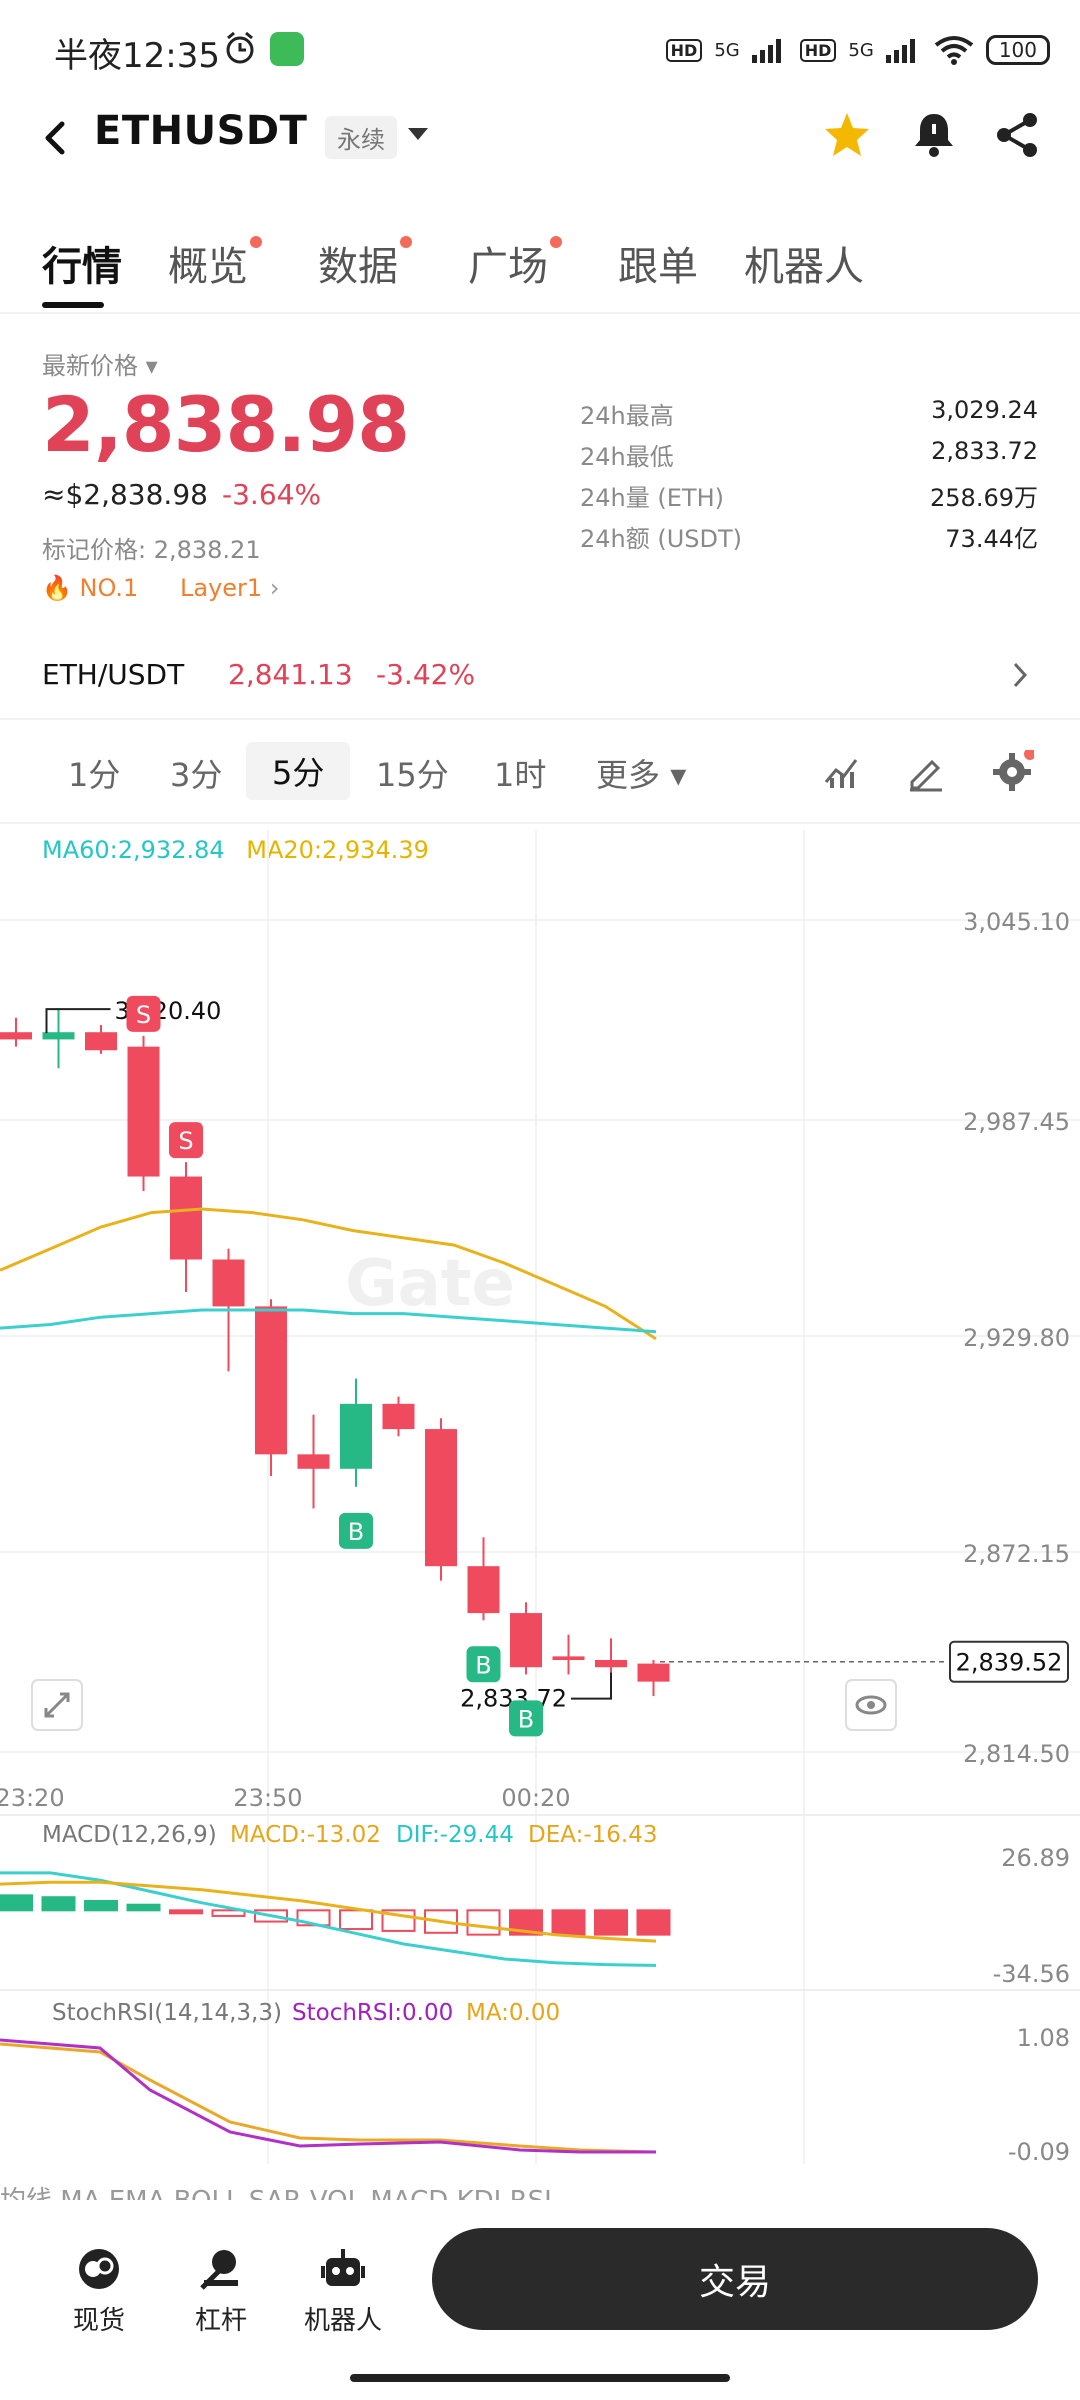 This screenshot has height=2400, width=1080. I want to click on pair-symbol: ETHUSDT, so click(201, 131).